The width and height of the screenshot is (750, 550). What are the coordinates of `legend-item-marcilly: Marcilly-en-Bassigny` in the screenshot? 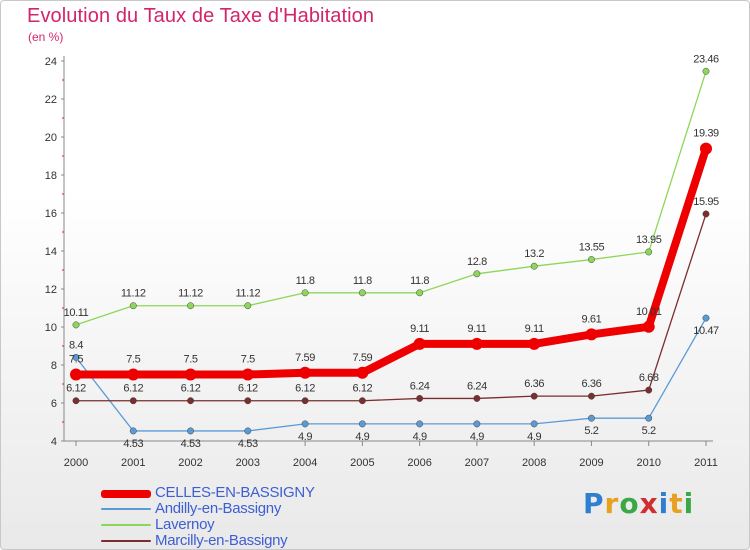 It's located at (231, 540).